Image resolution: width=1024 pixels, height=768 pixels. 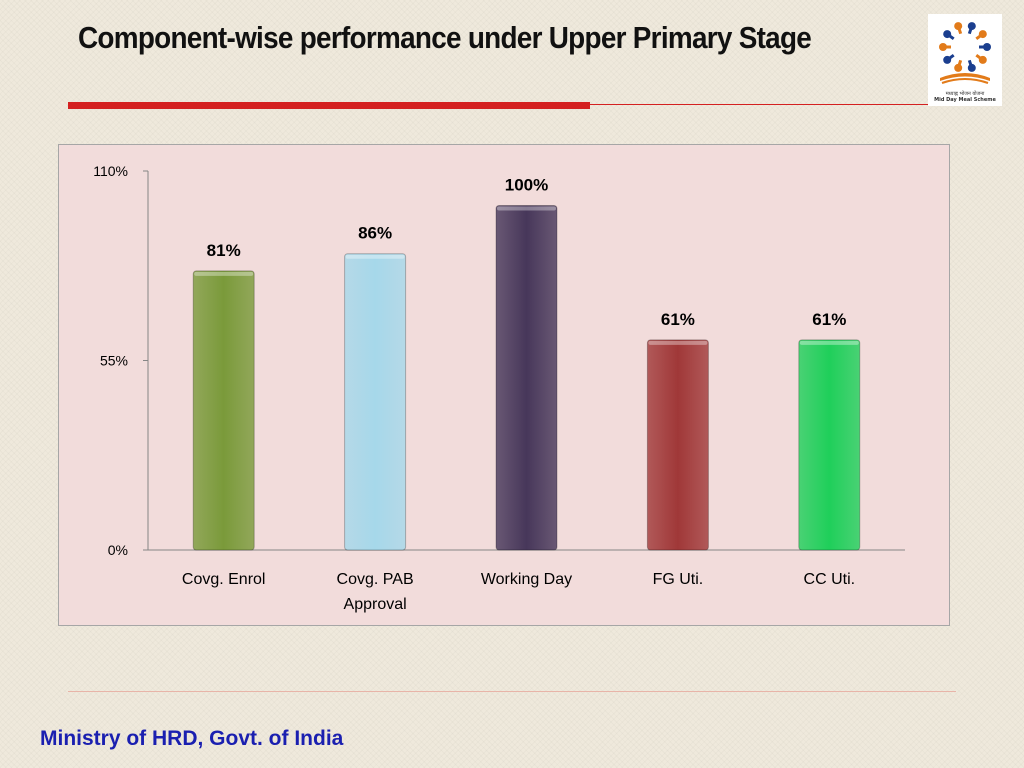 I want to click on title-underline-thick, so click(x=329, y=105).